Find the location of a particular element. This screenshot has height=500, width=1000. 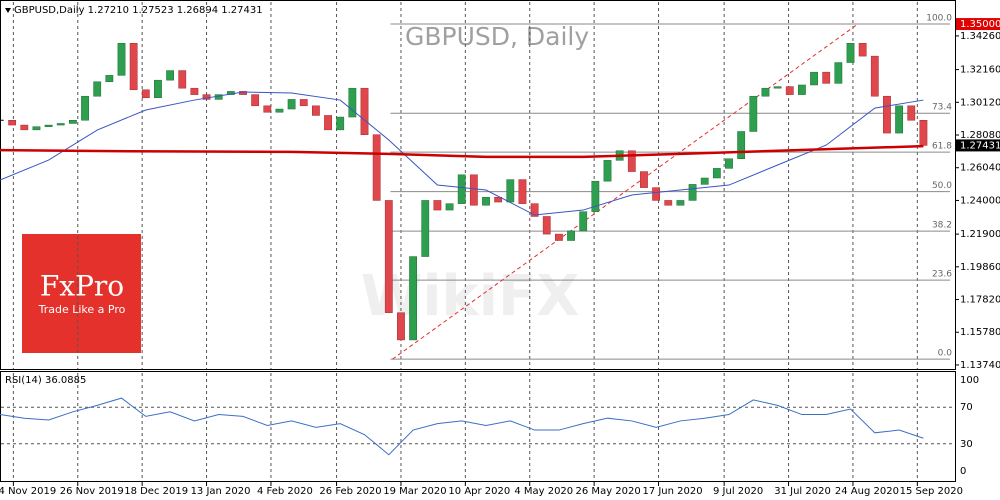

x-tick-label: 15 Sep 2020 is located at coordinates (931, 491).